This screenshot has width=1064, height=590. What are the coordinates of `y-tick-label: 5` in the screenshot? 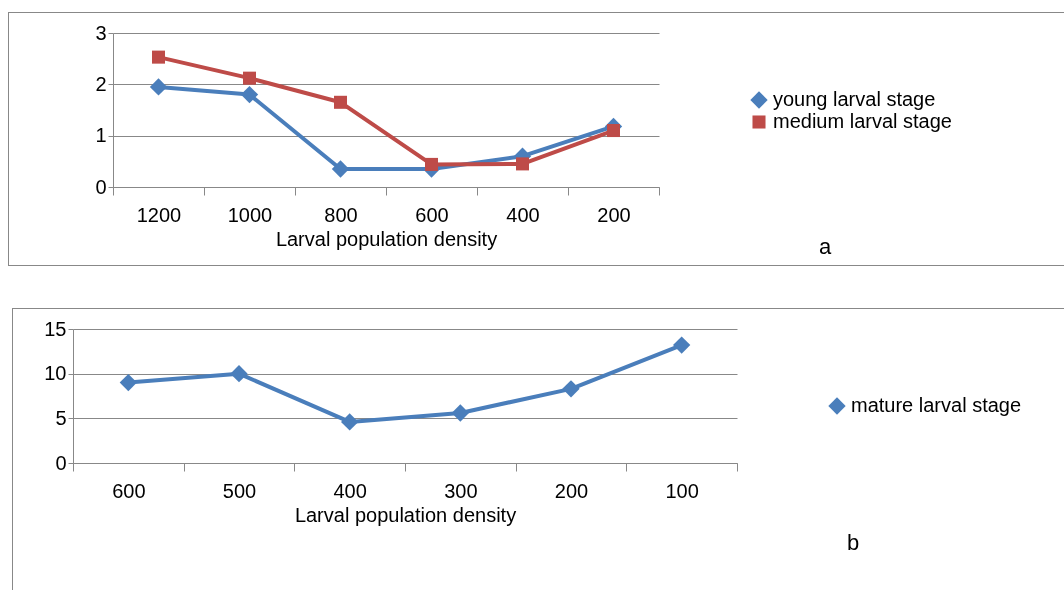 It's located at (61, 417).